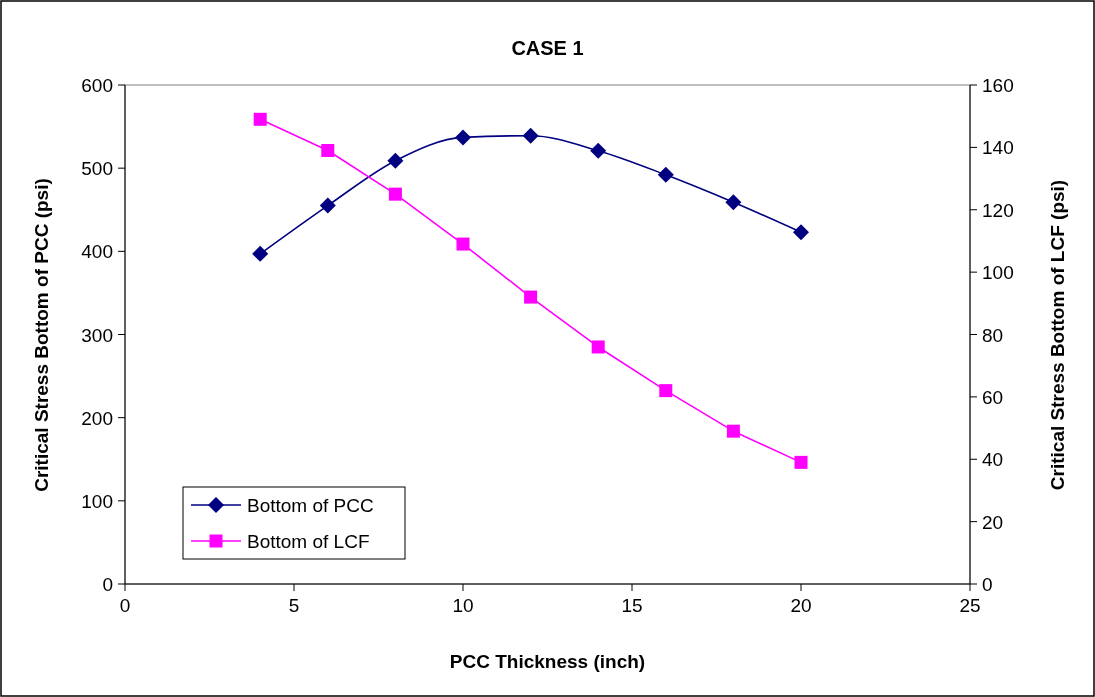 The height and width of the screenshot is (697, 1095). What do you see at coordinates (1058, 335) in the screenshot?
I see `y2-axis-title: Critical Stress Bottom of LCF (psi)` at bounding box center [1058, 335].